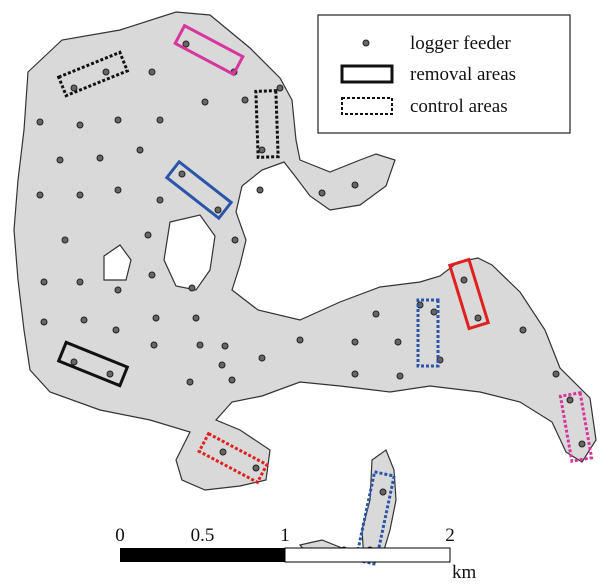 The width and height of the screenshot is (601, 586). Describe the element at coordinates (464, 572) in the screenshot. I see `scale-unit: km` at that location.